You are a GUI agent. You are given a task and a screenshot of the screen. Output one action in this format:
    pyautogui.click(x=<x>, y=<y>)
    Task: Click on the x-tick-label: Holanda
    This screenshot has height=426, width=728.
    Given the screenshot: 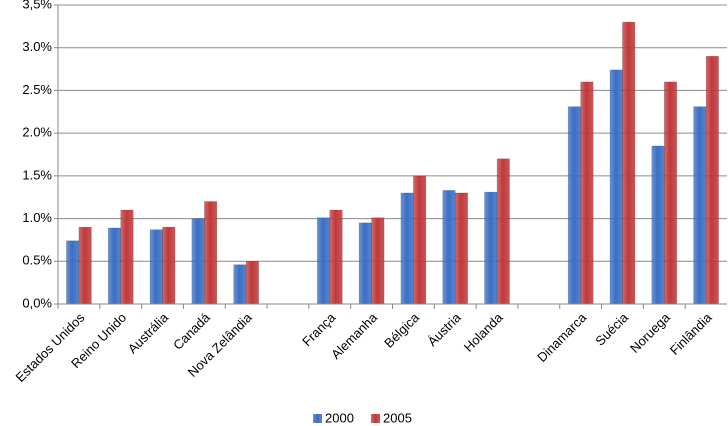 What is the action you would take?
    pyautogui.click(x=483, y=331)
    